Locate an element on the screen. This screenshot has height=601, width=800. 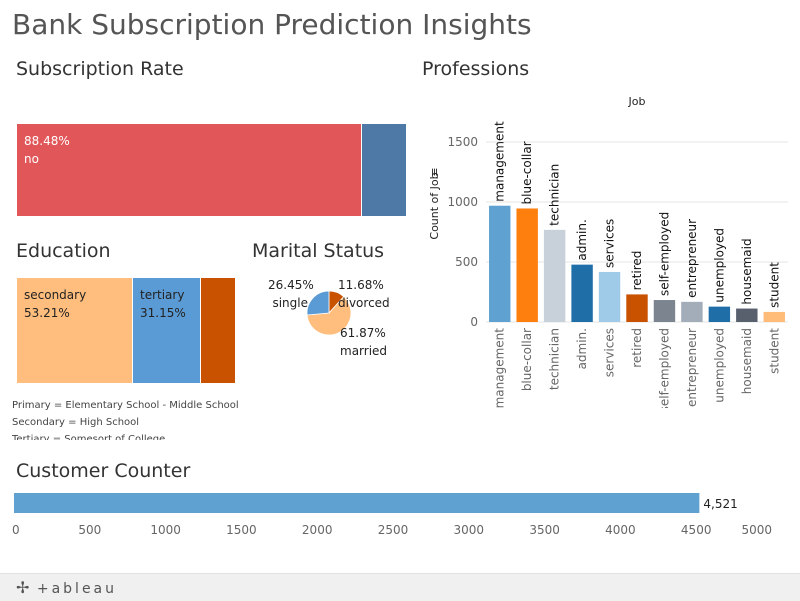
education-note-secondary: Secondary = High School is located at coordinates (76, 422).